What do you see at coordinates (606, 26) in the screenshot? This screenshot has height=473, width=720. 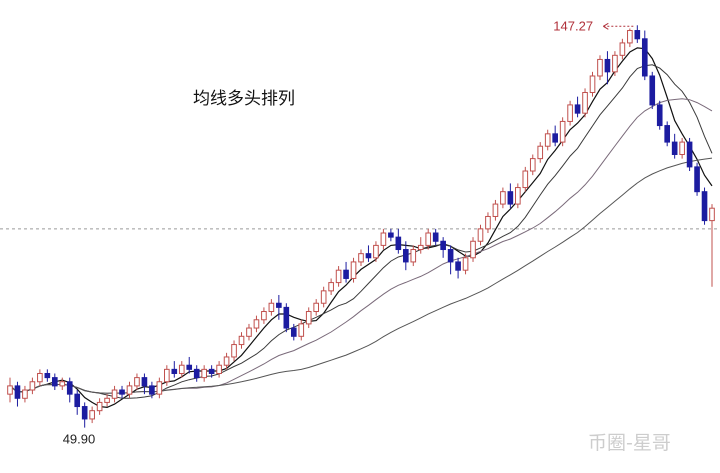 I see `high-price-arrowhead` at bounding box center [606, 26].